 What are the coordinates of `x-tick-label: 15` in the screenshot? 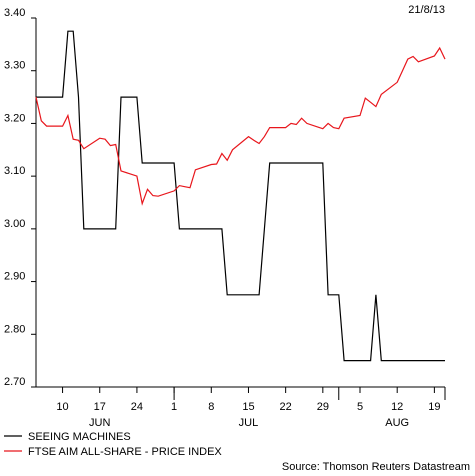 It's located at (248, 407).